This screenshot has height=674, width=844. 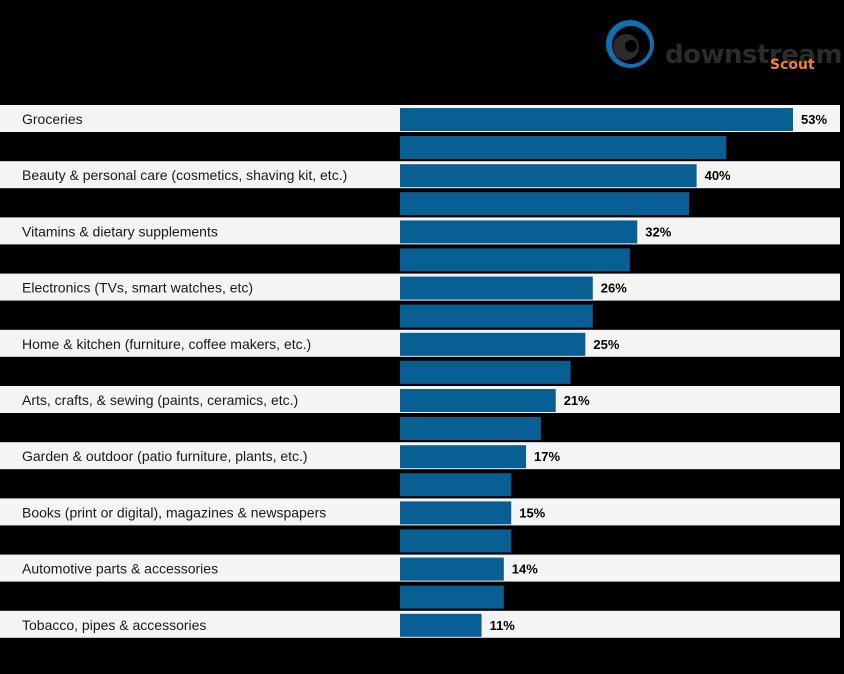 I want to click on logo-mark-hole, so click(x=631, y=46).